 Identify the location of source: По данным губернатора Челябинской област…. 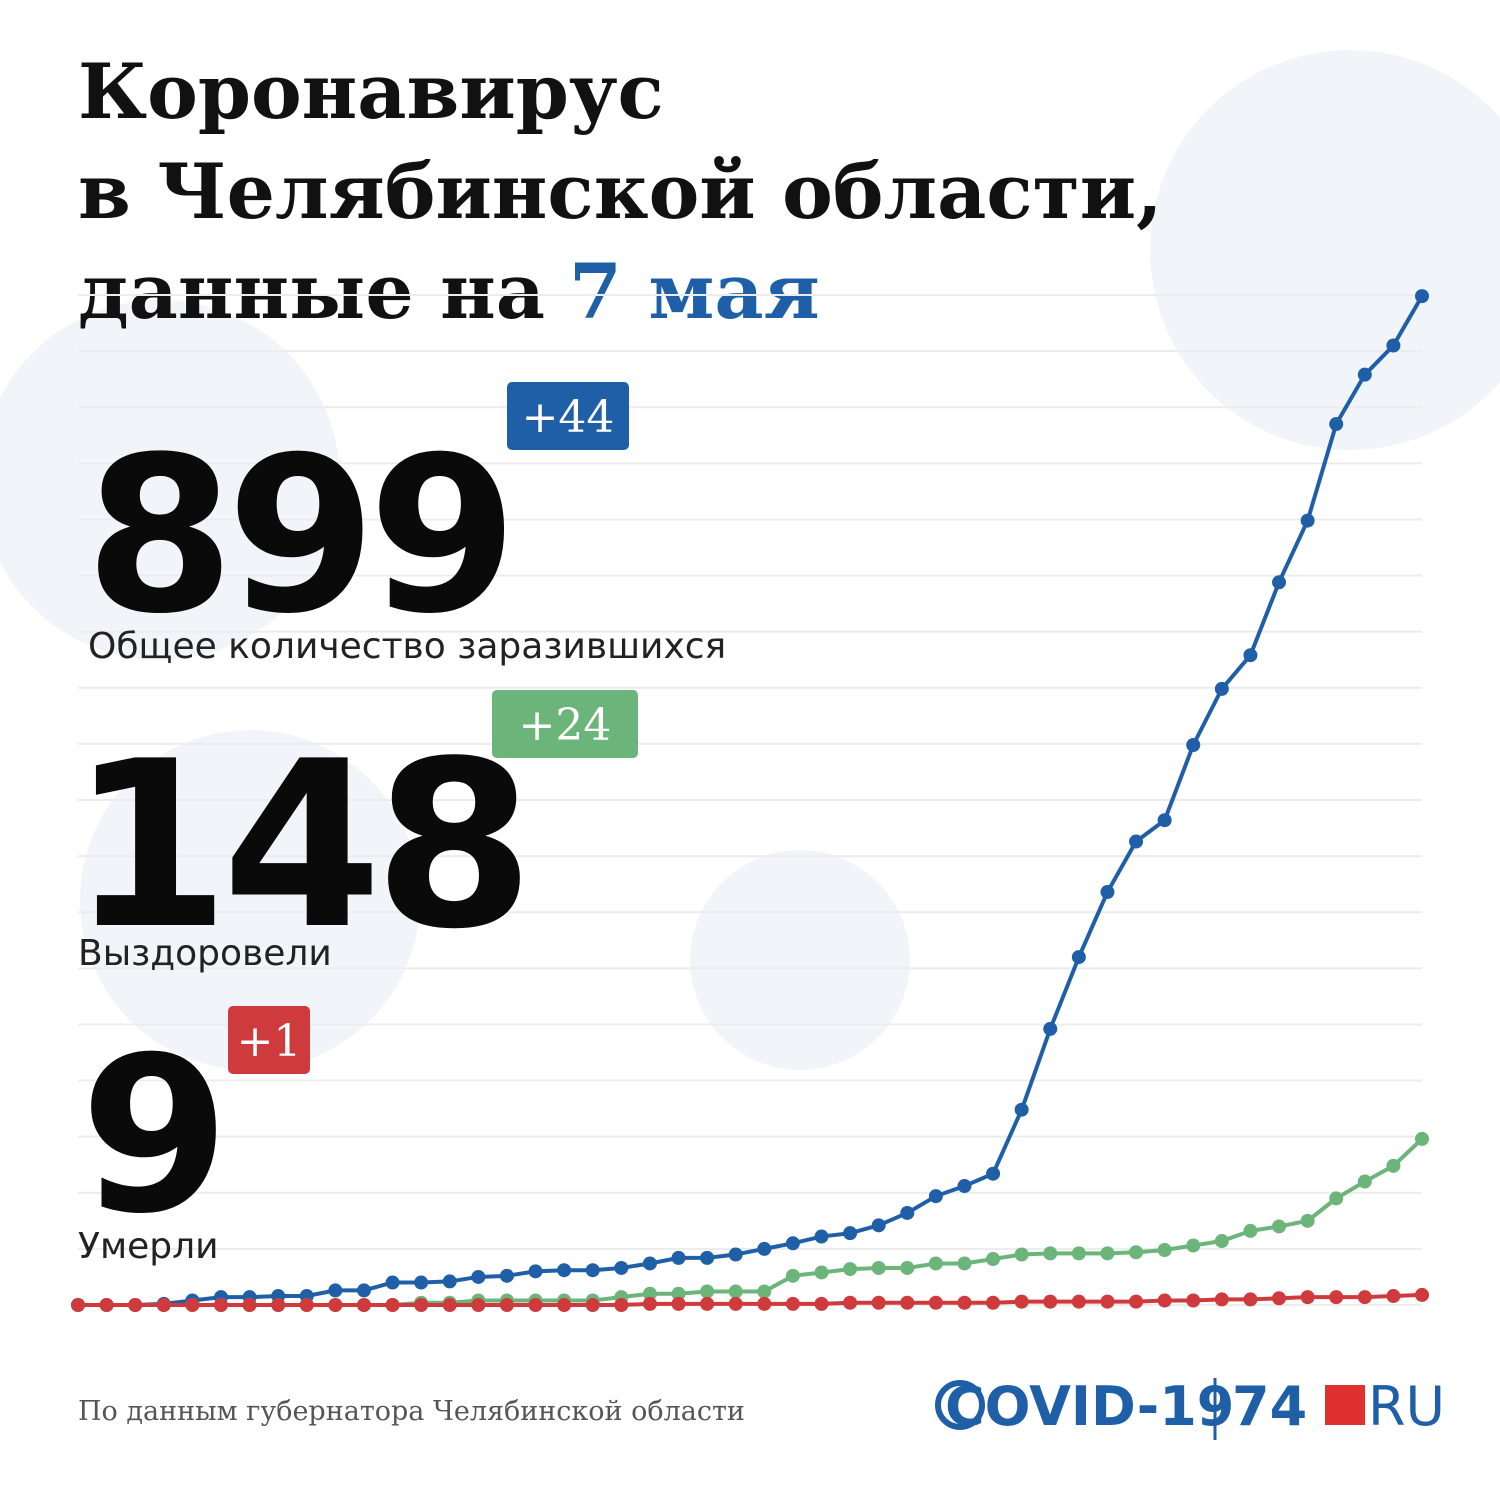
(411, 1411).